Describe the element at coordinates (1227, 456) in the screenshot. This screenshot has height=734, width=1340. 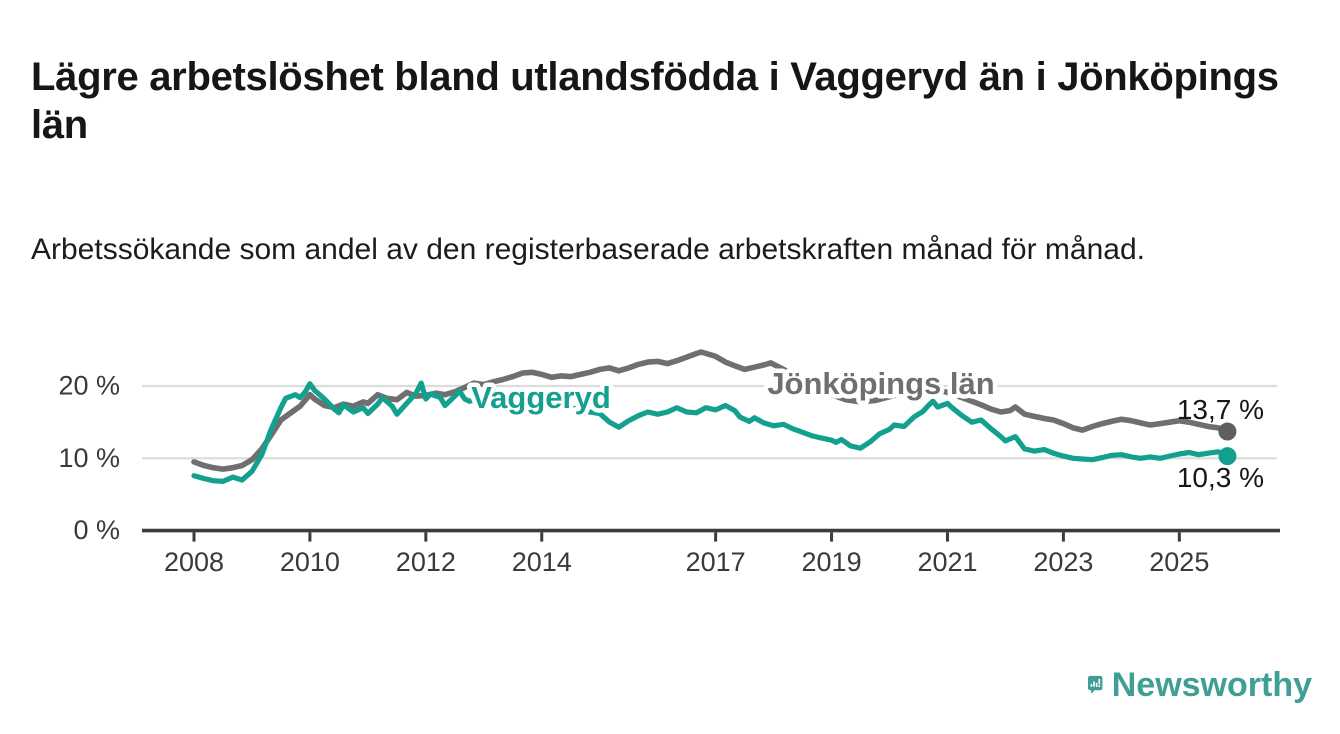
I see `end-dot-vaggeryd` at that location.